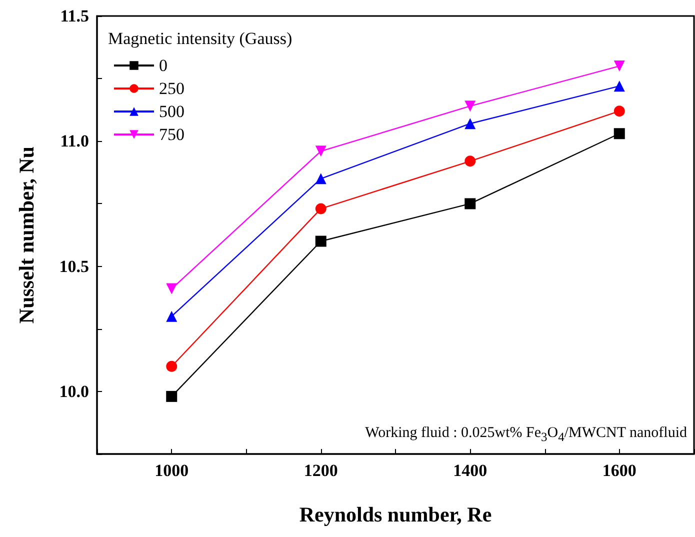 The height and width of the screenshot is (537, 695). Describe the element at coordinates (171, 111) in the screenshot. I see `legend-label: 500` at that location.